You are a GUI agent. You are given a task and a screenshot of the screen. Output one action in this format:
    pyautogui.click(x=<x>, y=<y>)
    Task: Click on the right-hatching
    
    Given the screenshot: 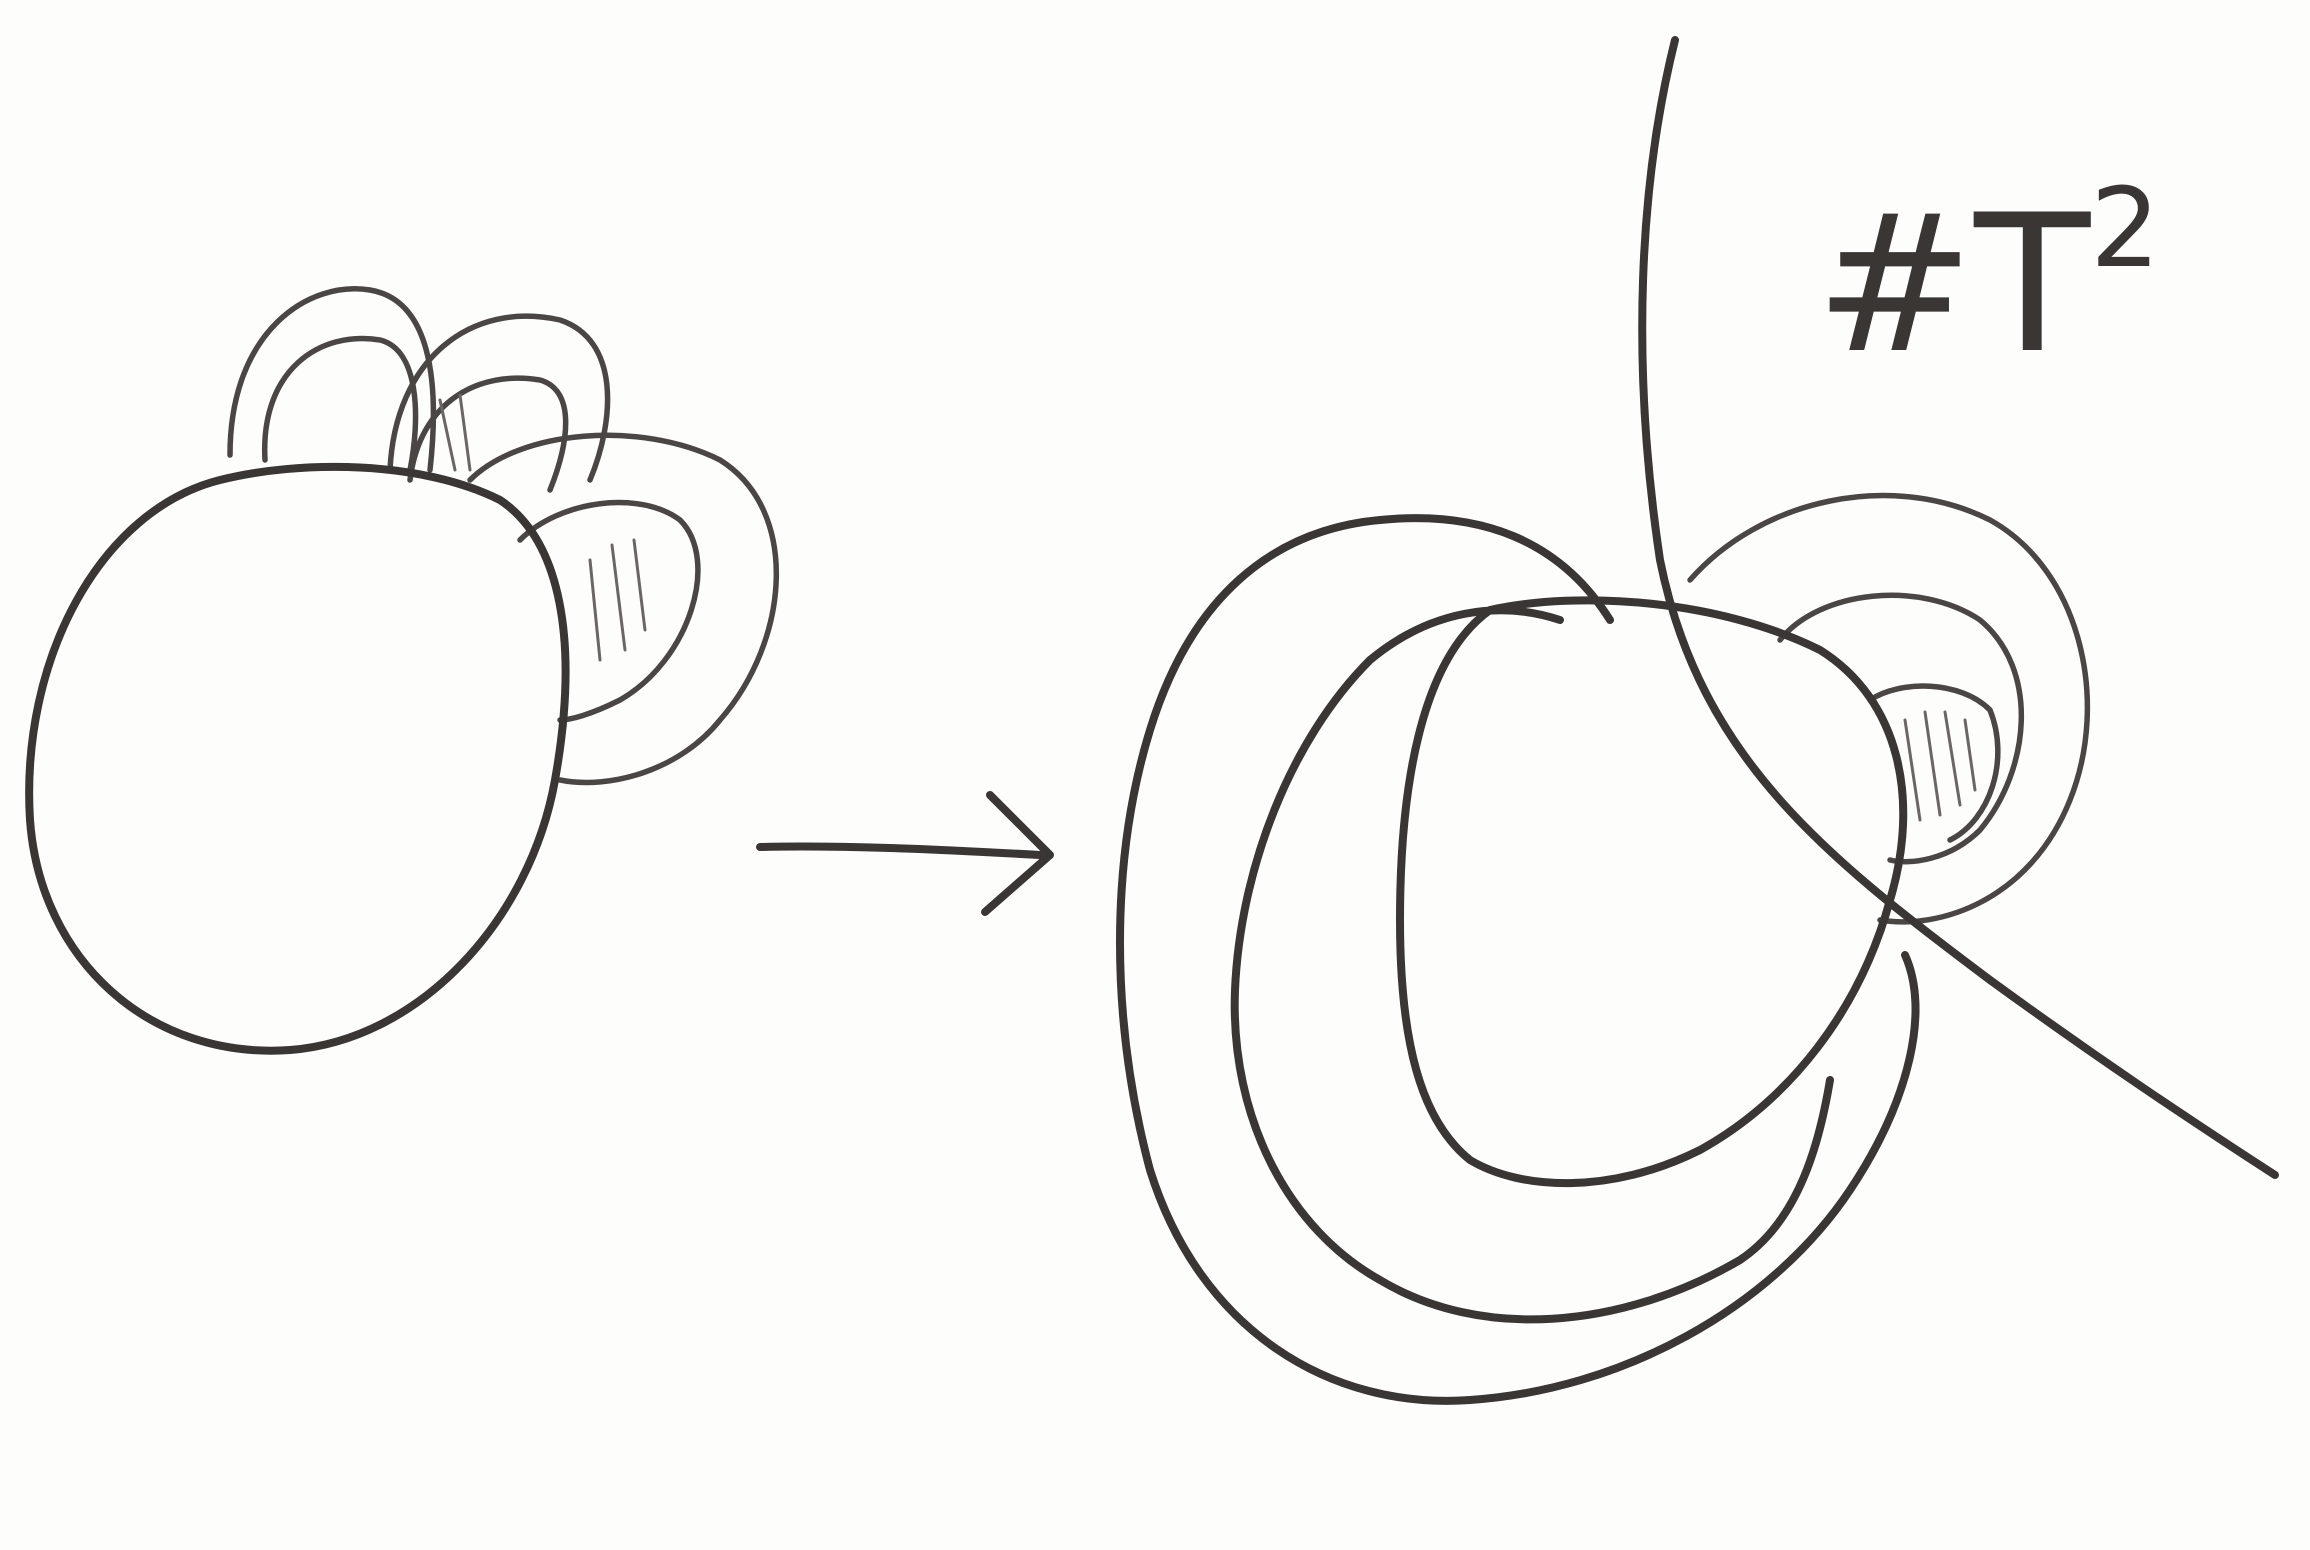 What is the action you would take?
    pyautogui.click(x=1940, y=766)
    